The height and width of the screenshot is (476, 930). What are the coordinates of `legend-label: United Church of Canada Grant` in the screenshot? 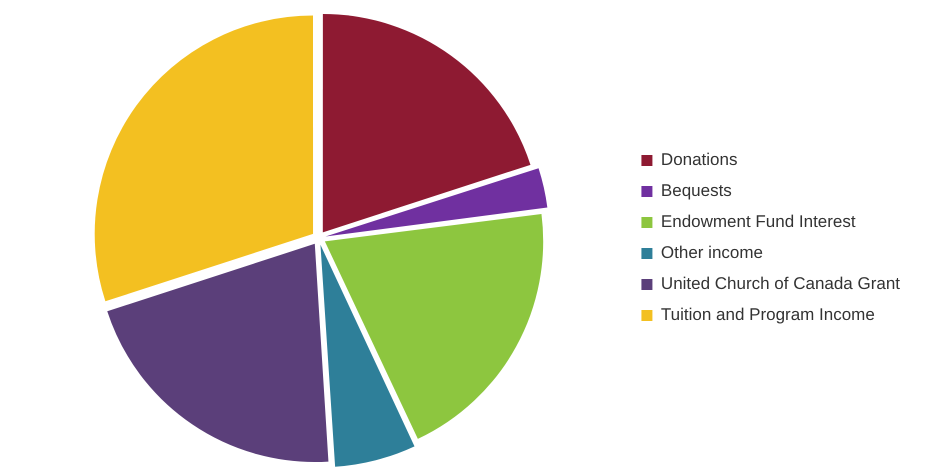 It's located at (780, 284).